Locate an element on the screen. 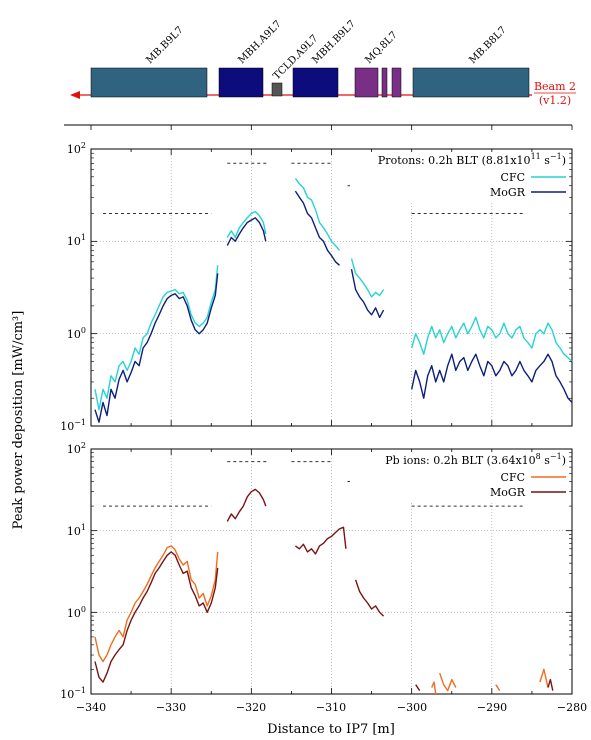 This screenshot has height=740, width=591. element-label: MBH.A9L7 is located at coordinates (259, 42).